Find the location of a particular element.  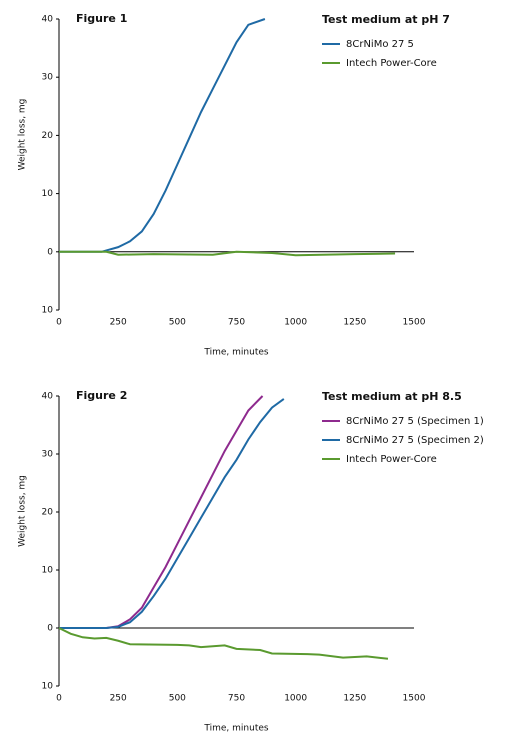

legend-title: Test medium at pH 7 is located at coordinates (386, 19).